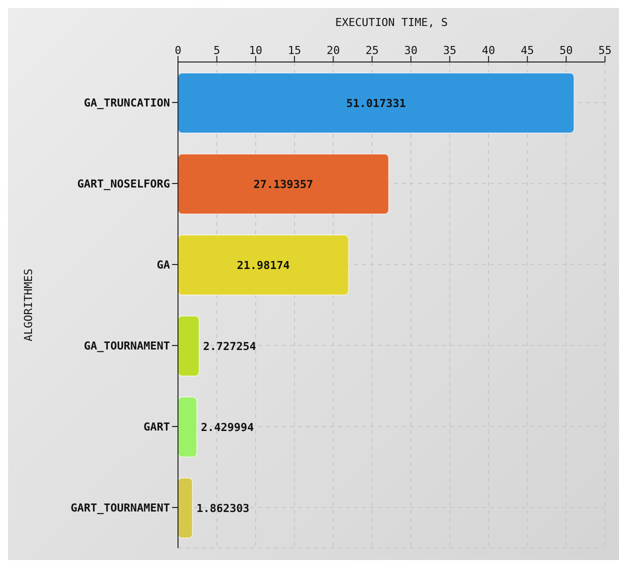  I want to click on y-axis-title: ALGORITHMES, so click(28, 305).